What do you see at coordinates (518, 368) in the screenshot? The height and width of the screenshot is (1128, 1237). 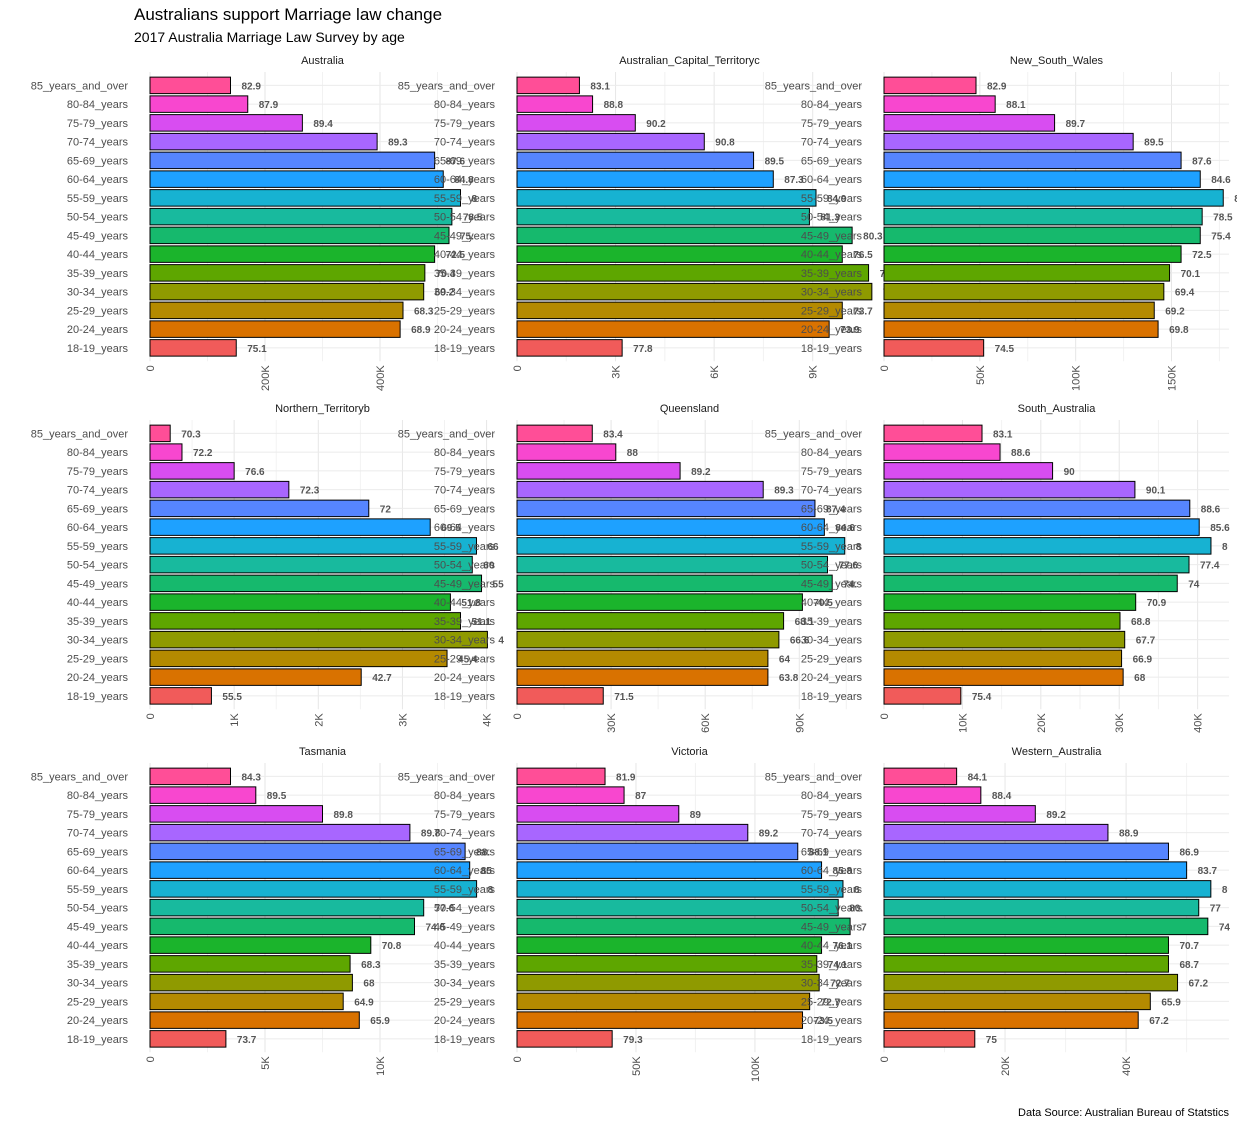 I see `x-tick-label: 0` at bounding box center [518, 368].